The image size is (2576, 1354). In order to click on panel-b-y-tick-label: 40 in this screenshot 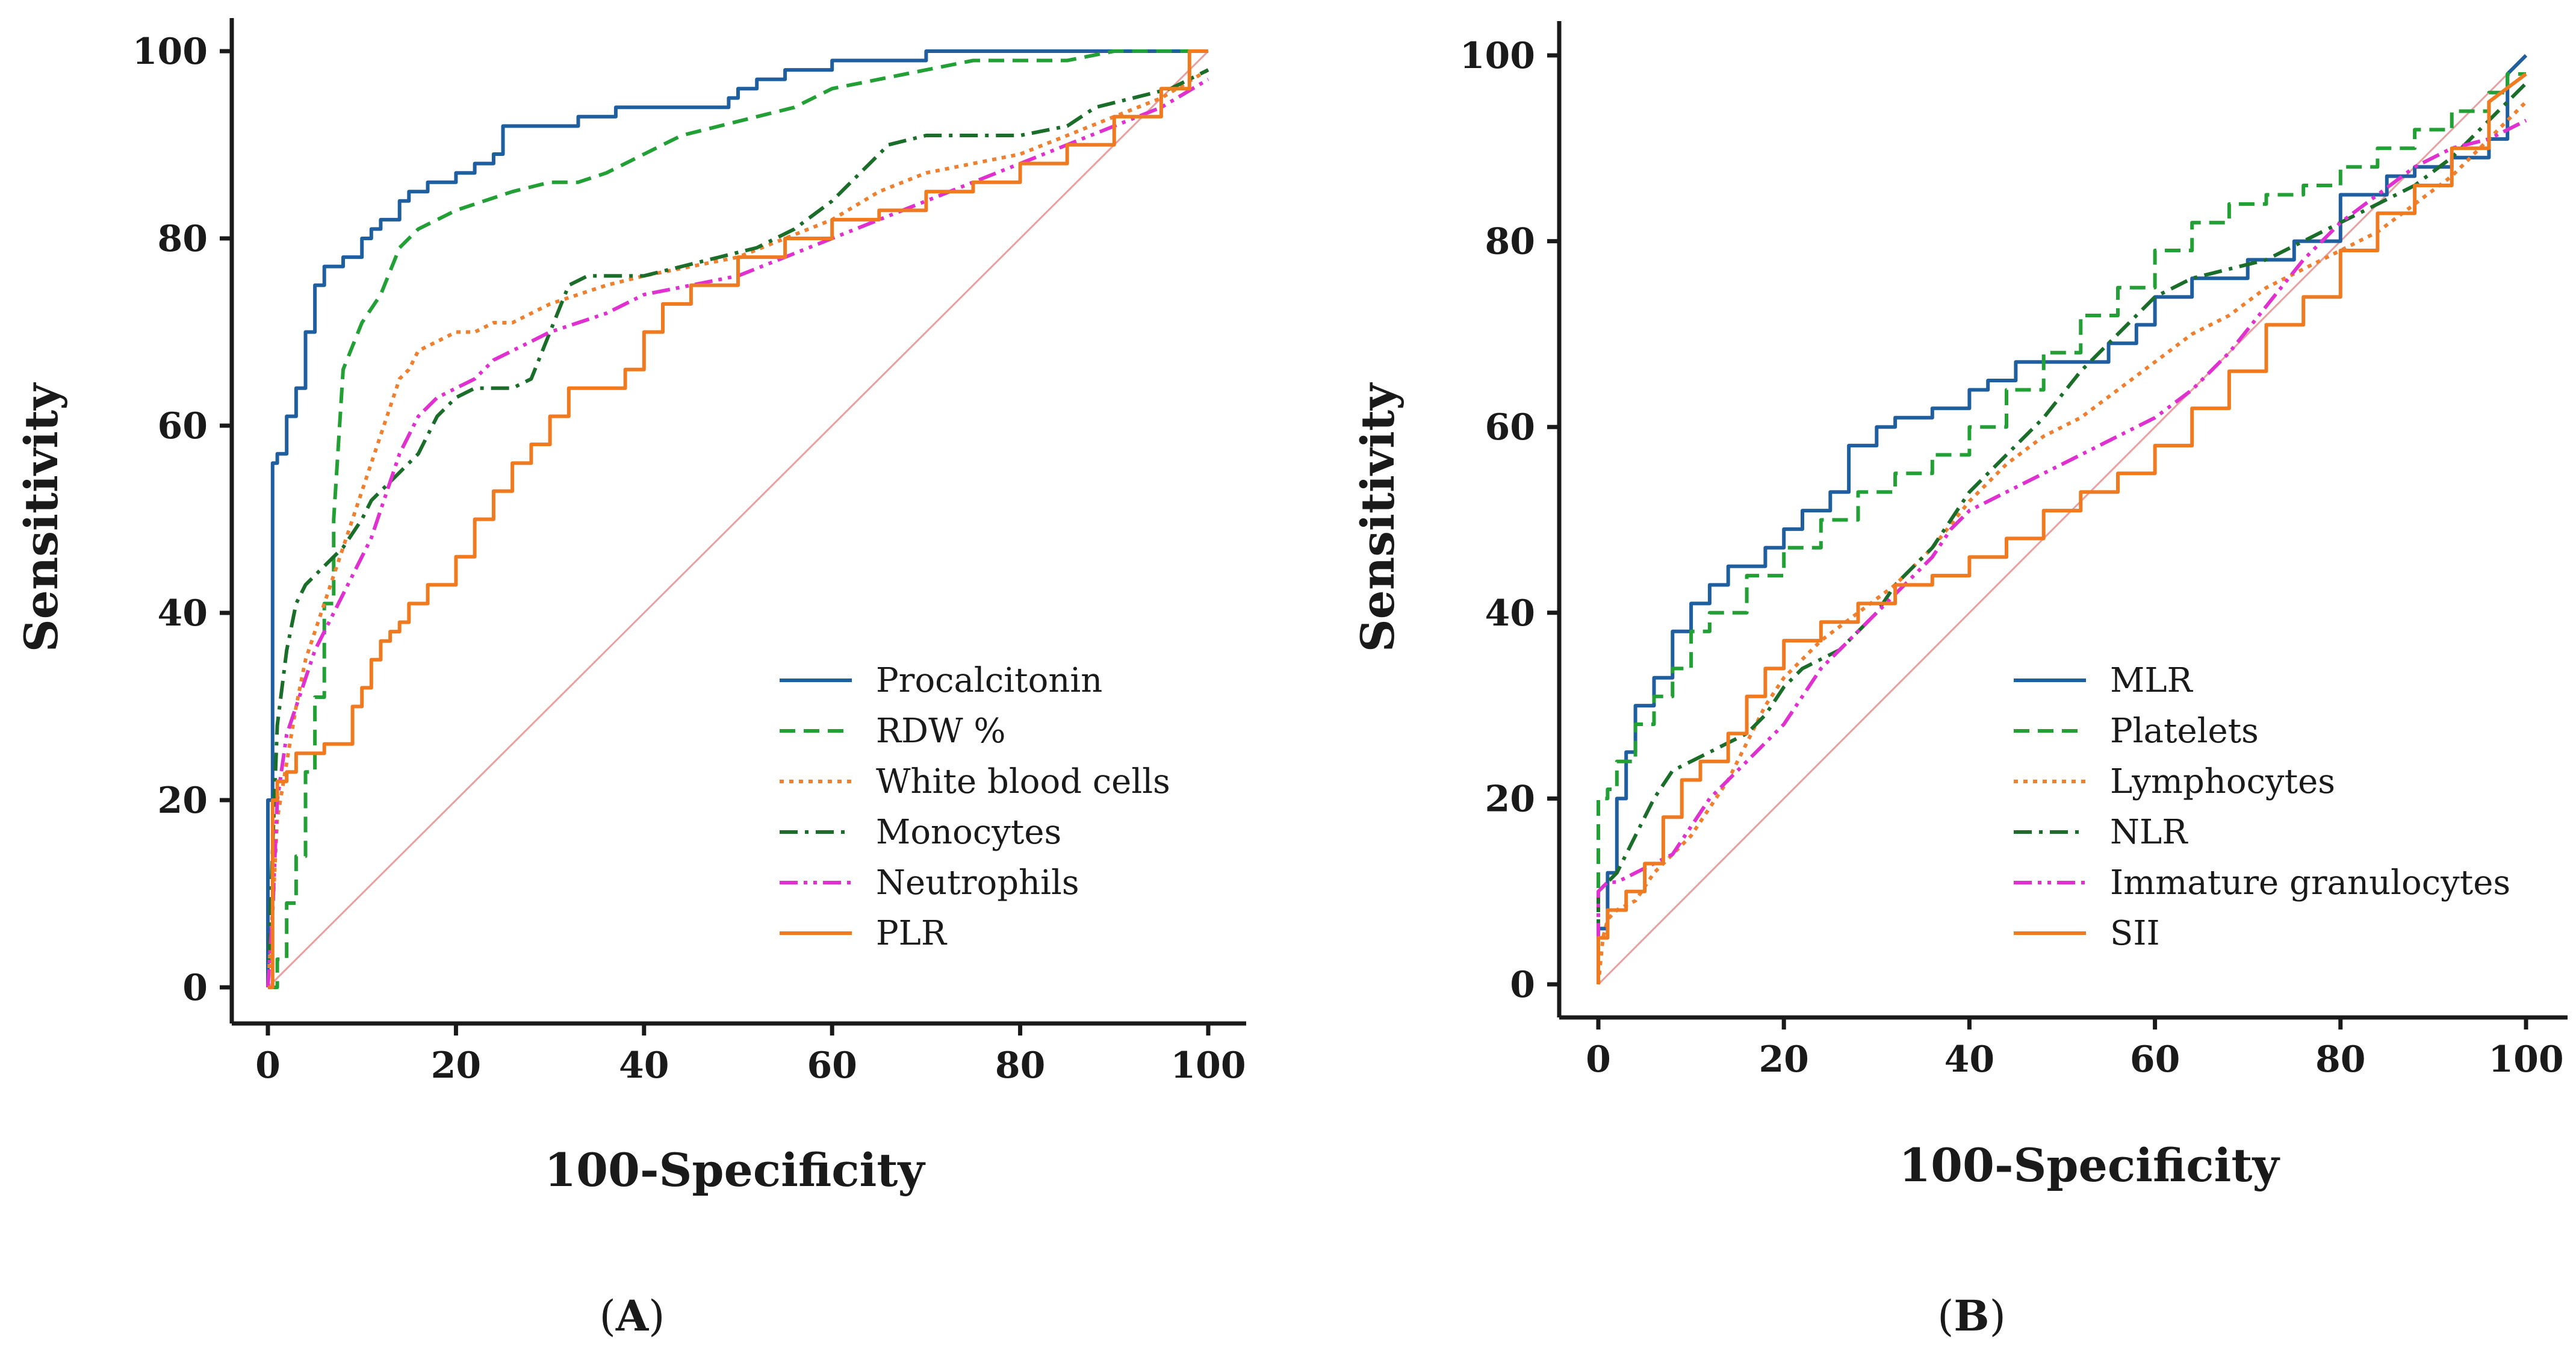, I will do `click(1510, 613)`.